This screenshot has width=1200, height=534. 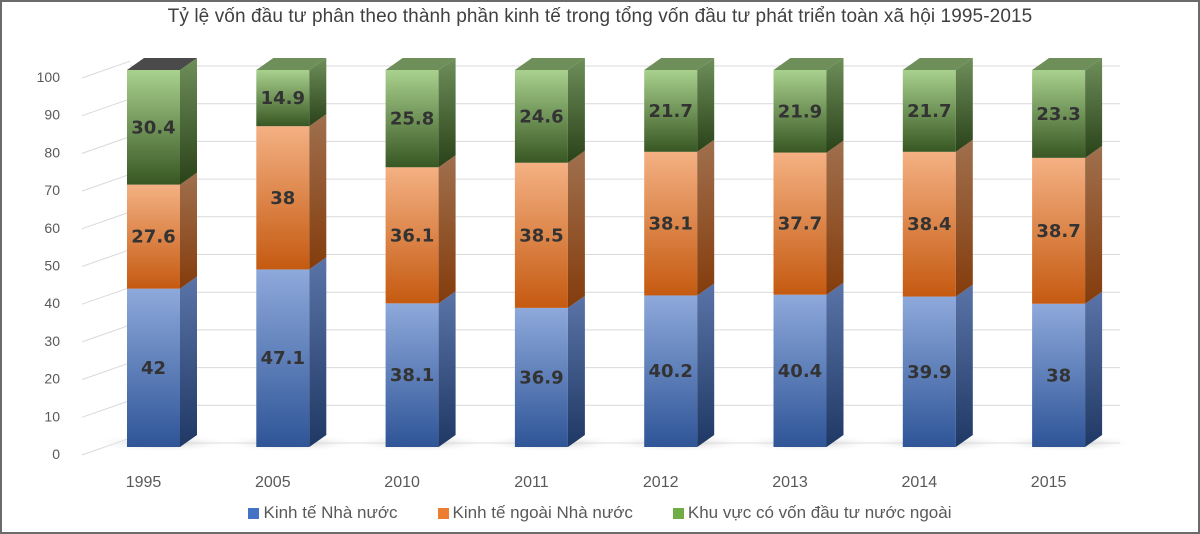 I want to click on data-label: 47.1, so click(x=283, y=358).